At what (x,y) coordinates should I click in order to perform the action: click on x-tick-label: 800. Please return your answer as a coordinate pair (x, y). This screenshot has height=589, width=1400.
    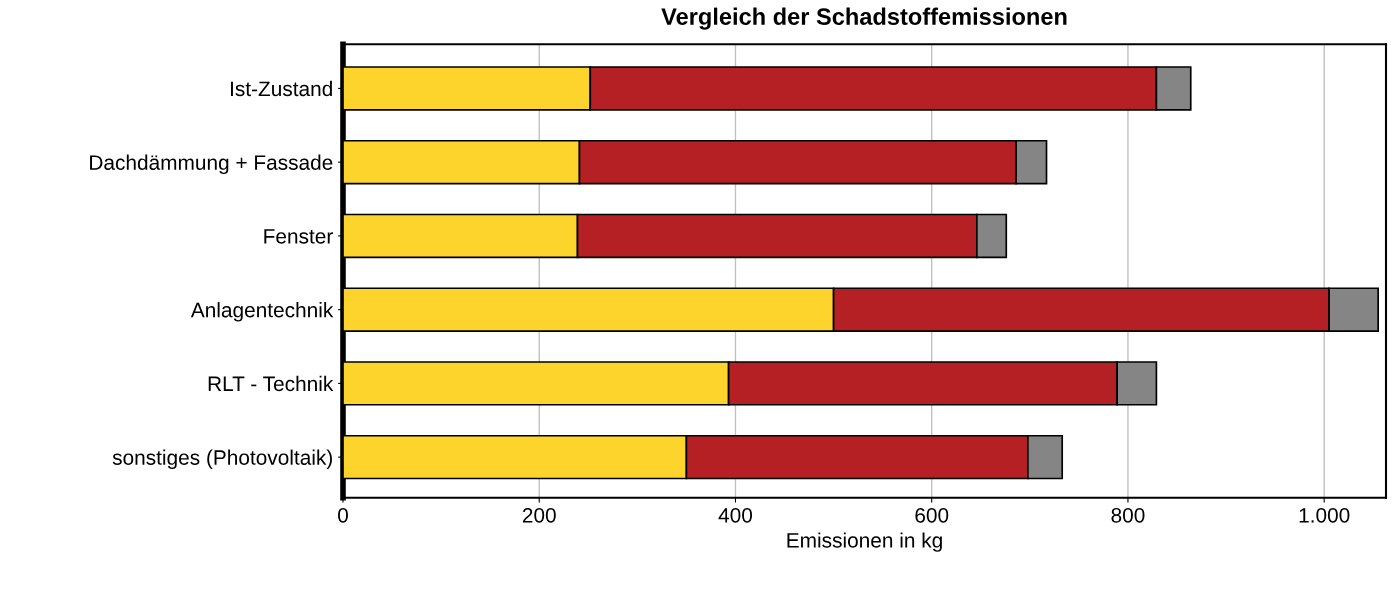
    Looking at the image, I should click on (1128, 515).